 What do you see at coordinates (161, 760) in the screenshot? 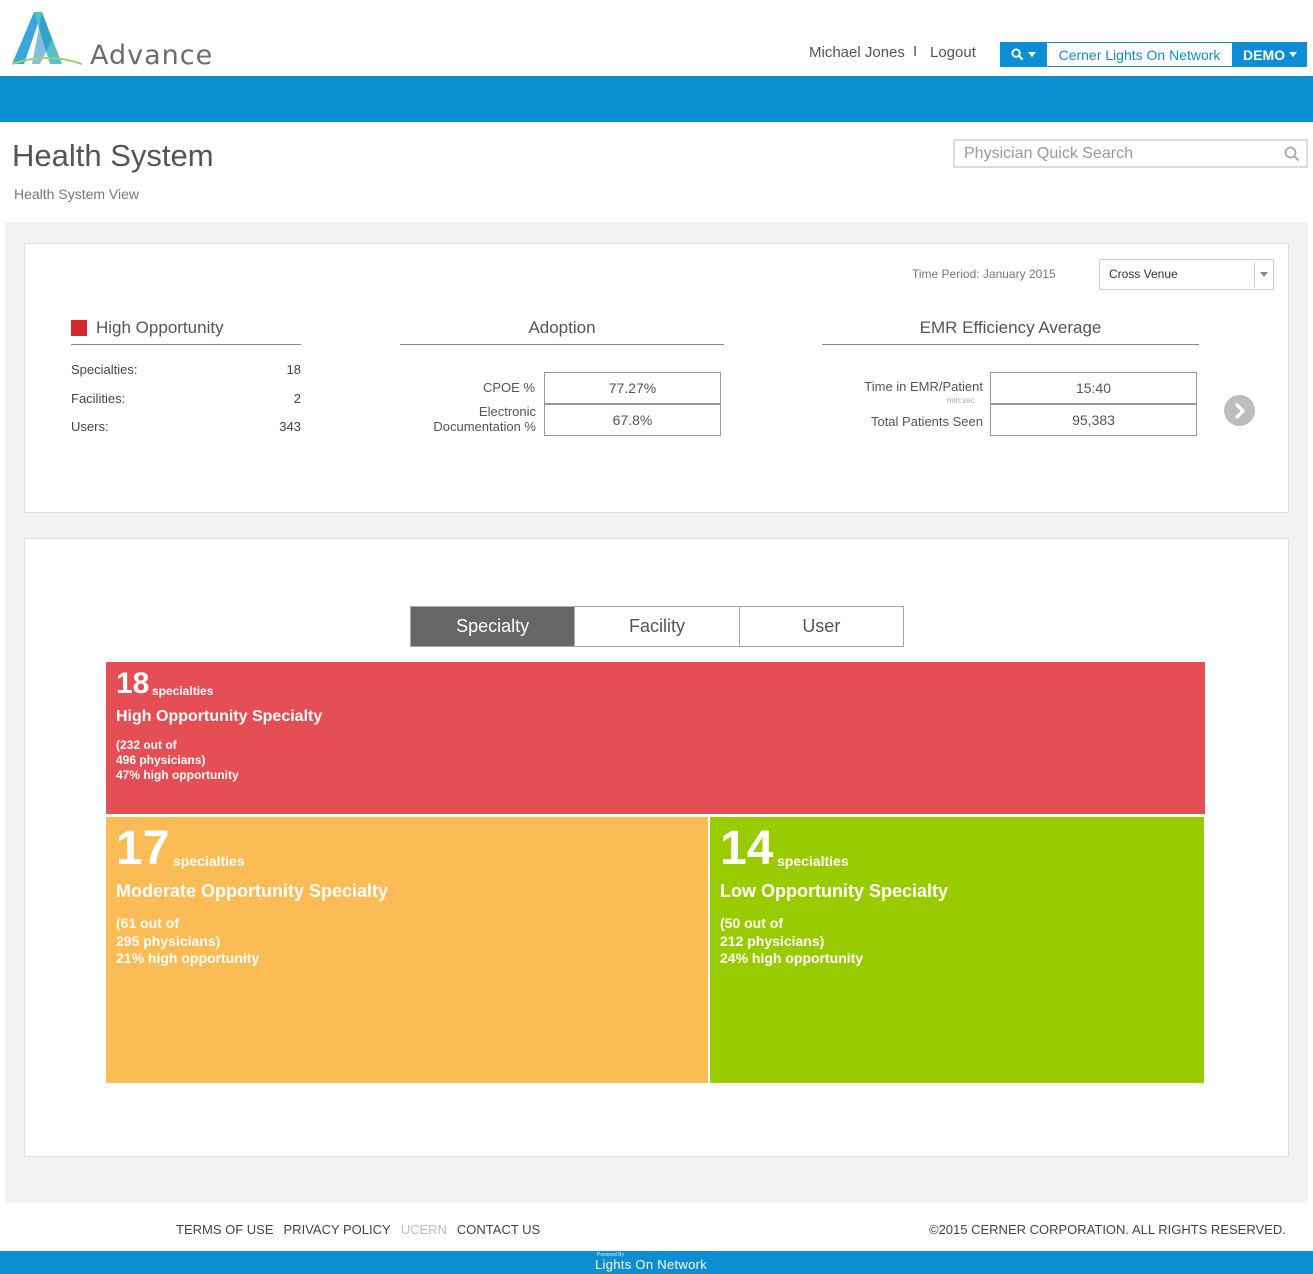
I see `tile-detail-line2: 496 physicians)` at bounding box center [161, 760].